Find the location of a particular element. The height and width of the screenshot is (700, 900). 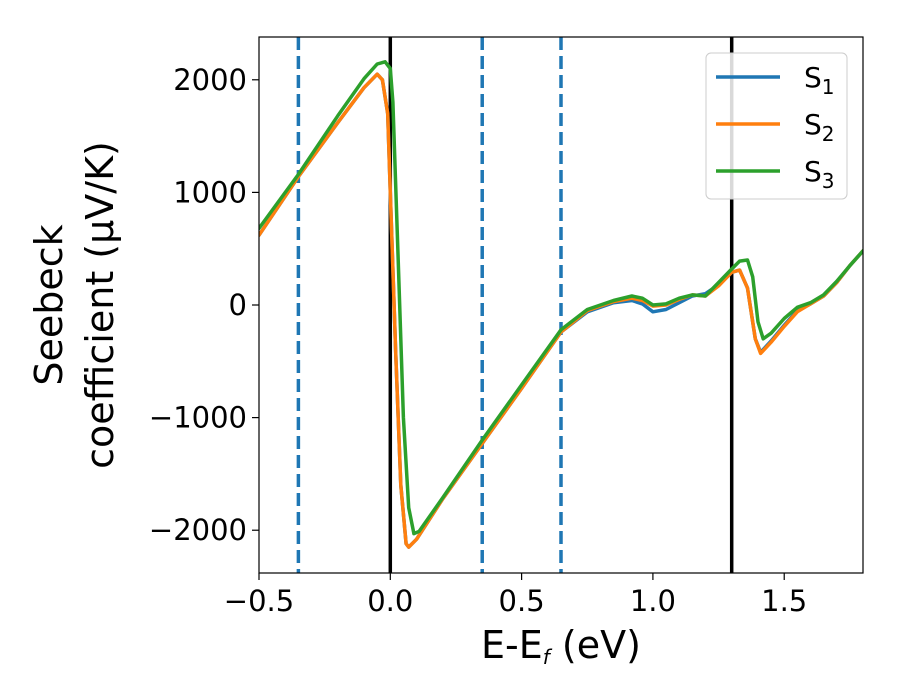

x-tick-label-2: 0.5 is located at coordinates (522, 601).